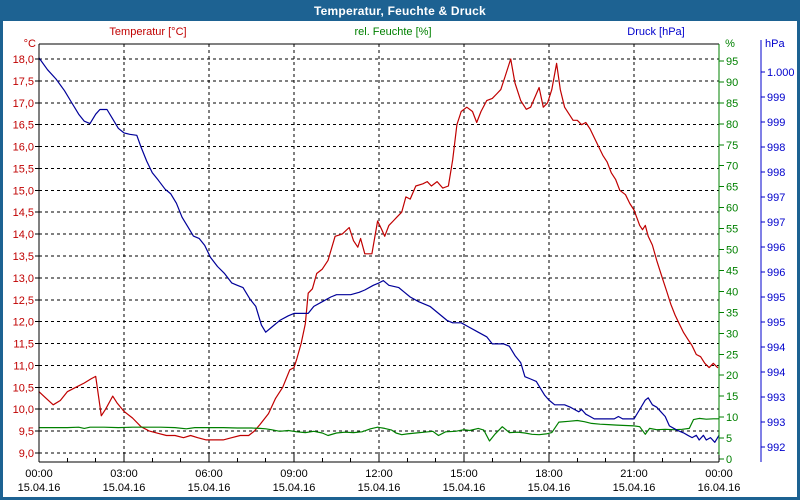  I want to click on humidity-tick-label: 25, so click(732, 355).